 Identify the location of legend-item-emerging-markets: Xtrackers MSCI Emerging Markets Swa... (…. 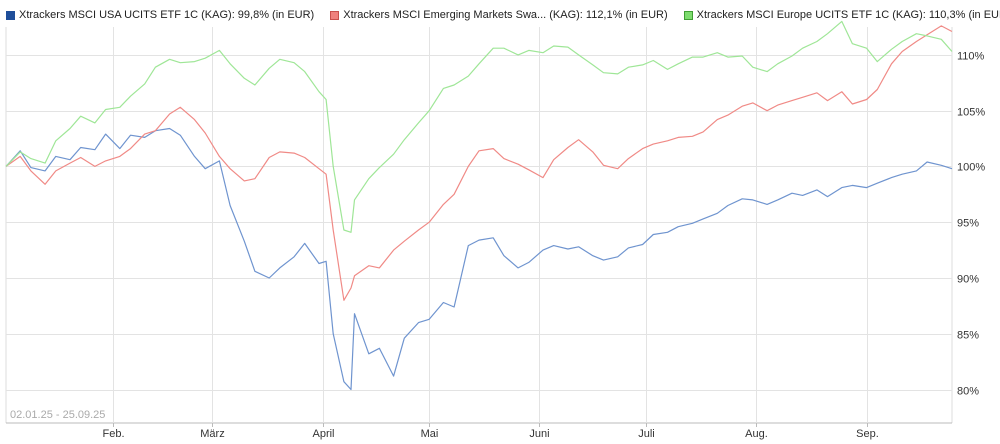
(499, 15).